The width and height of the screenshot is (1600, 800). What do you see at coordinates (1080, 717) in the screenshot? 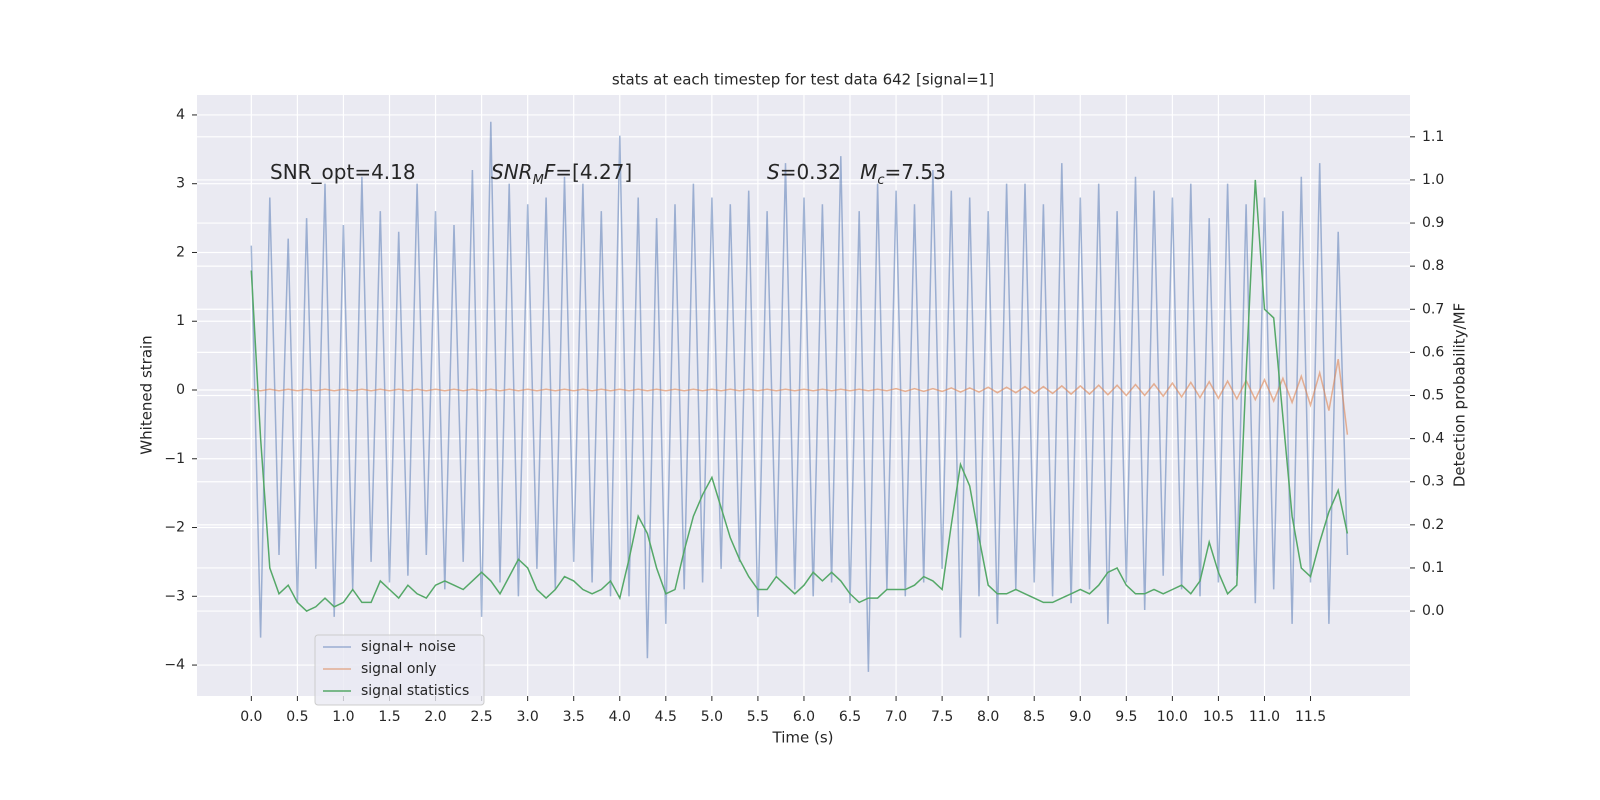
I see `x-tick-label: 9.0` at bounding box center [1080, 717].